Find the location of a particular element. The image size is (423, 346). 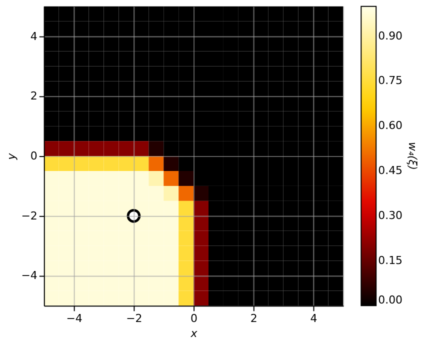

x-tick-label: 2 is located at coordinates (254, 319).